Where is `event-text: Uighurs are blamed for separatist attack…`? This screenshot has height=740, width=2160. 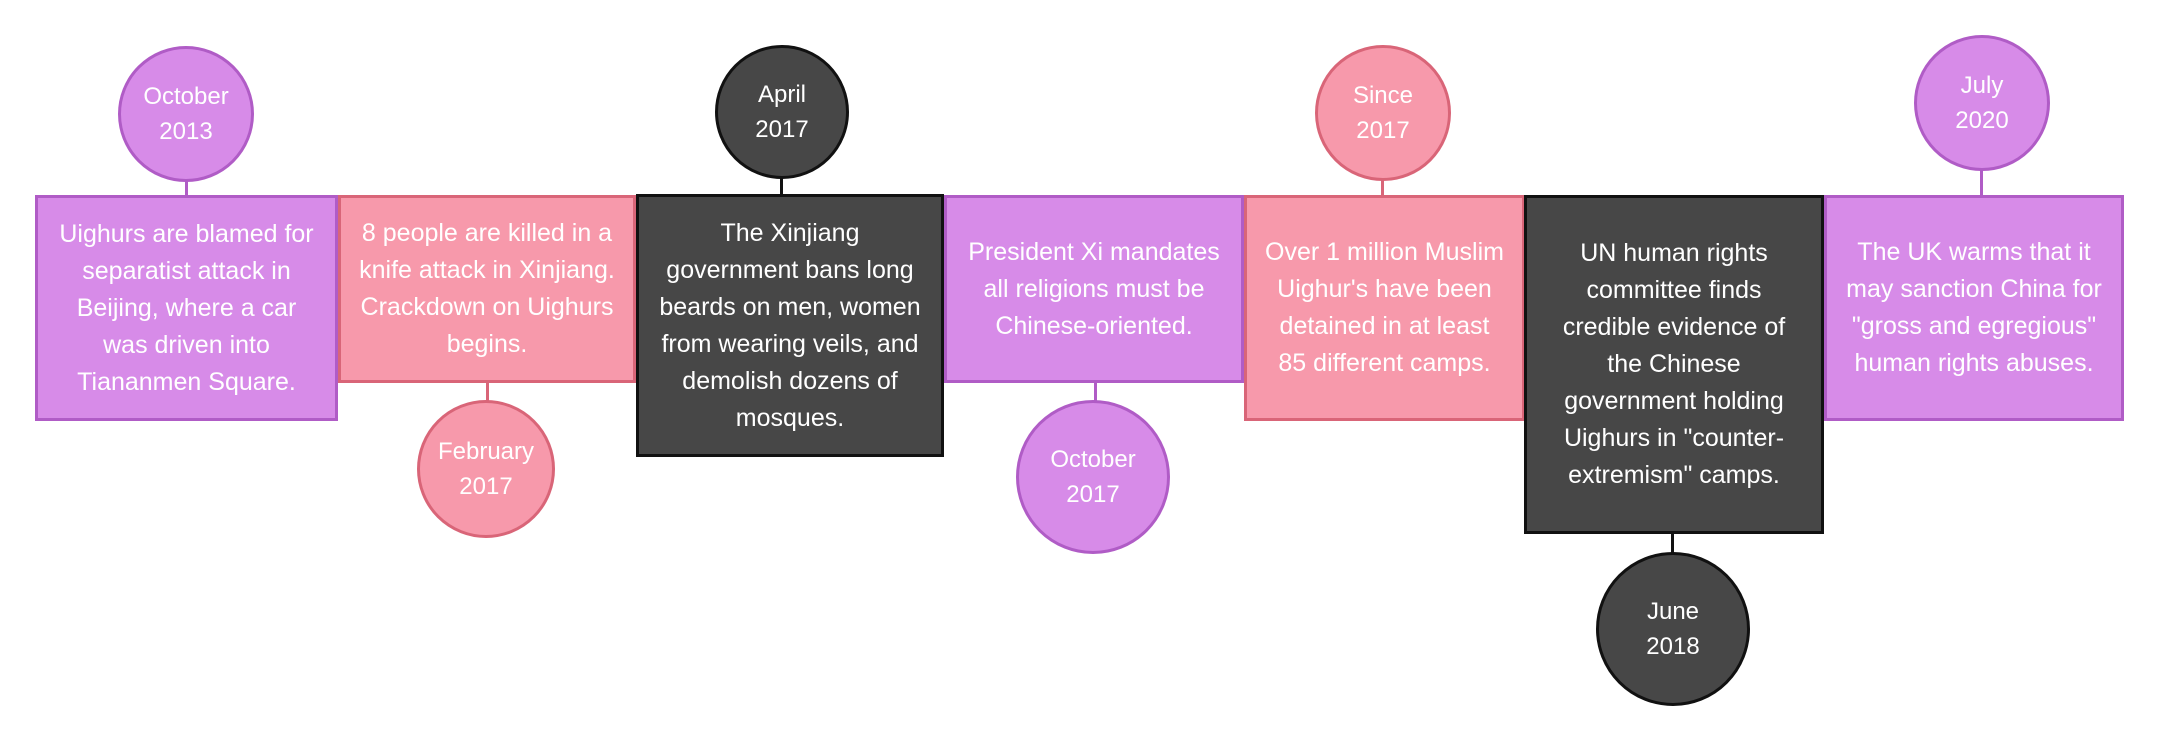
event-text: Uighurs are blamed for separatist attack… is located at coordinates (186, 307).